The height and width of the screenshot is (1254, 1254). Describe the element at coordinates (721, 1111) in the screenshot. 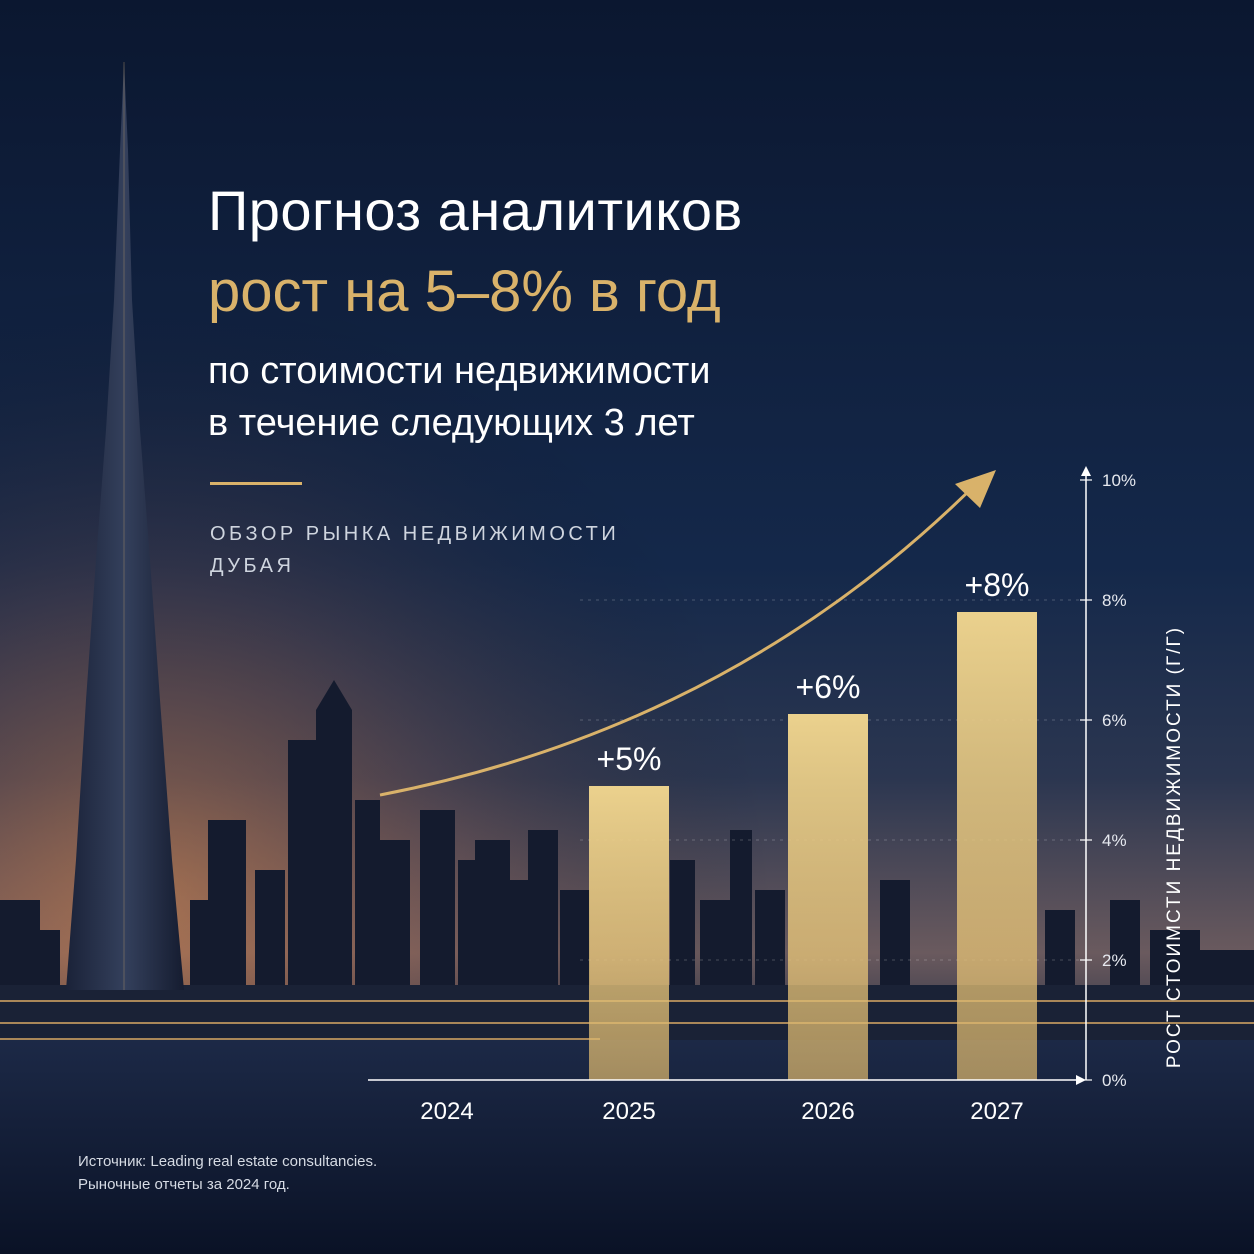

I see `x-tick-labels: 2024 2025 2026 2027` at that location.